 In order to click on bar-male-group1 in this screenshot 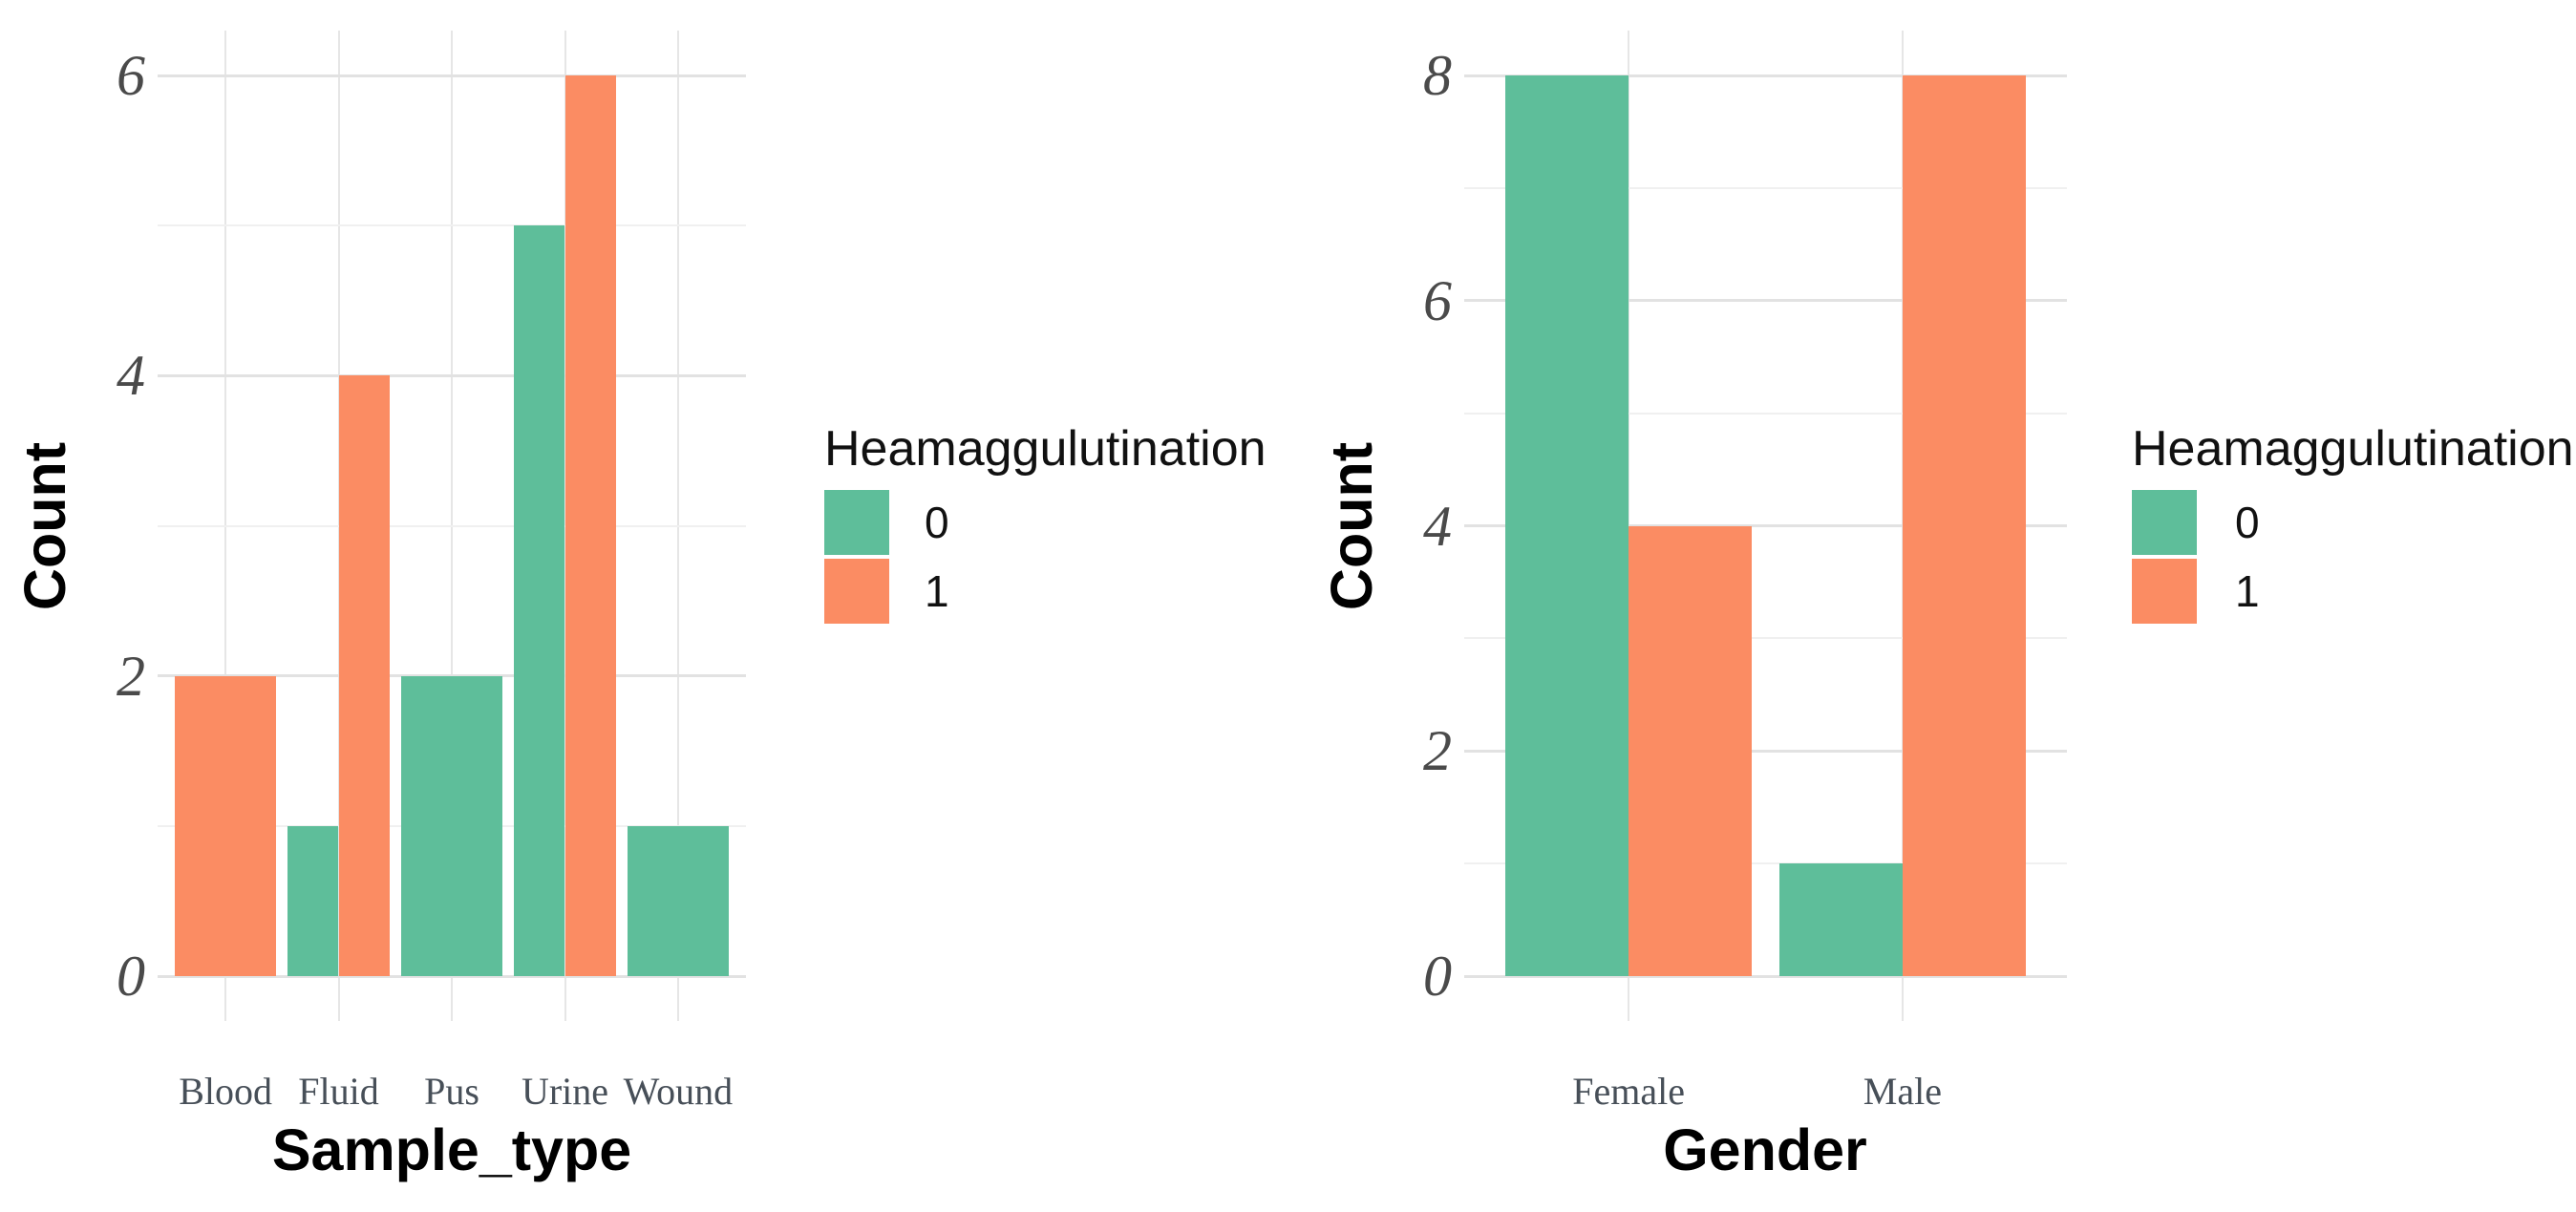, I will do `click(1964, 526)`.